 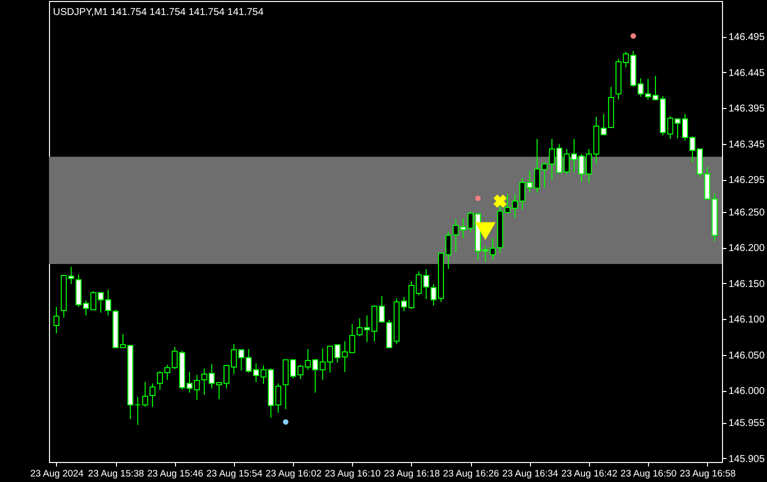 What do you see at coordinates (747, 392) in the screenshot?
I see `y-tick-label: 146.000` at bounding box center [747, 392].